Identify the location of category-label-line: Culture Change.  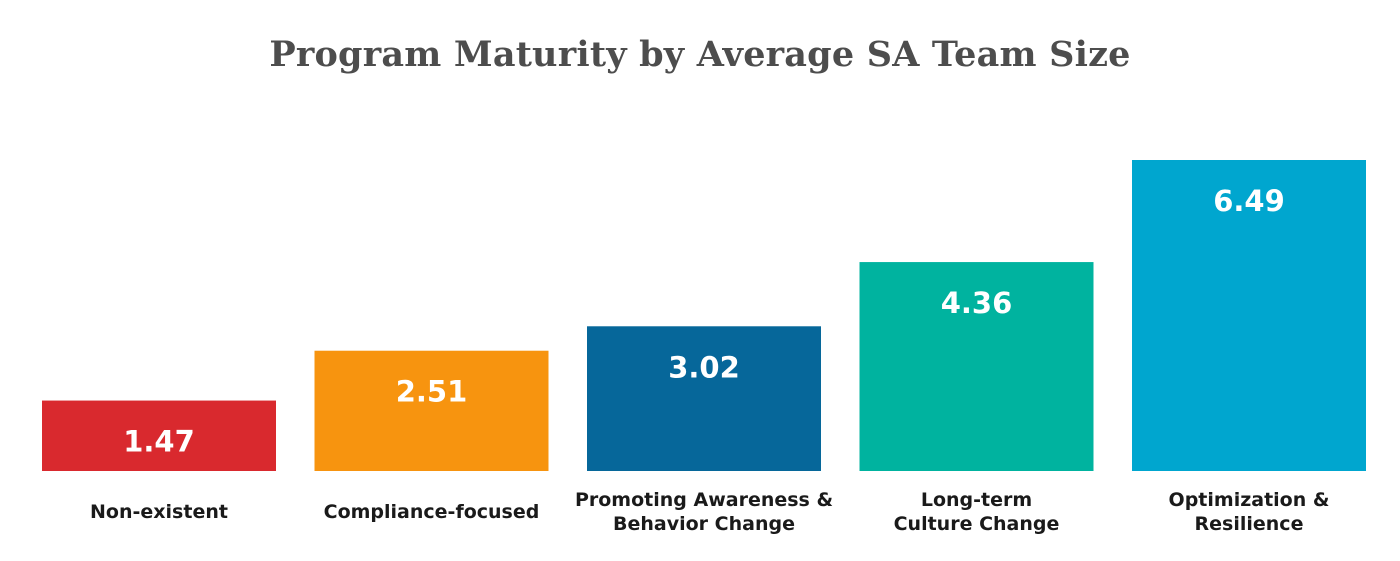
(976, 524).